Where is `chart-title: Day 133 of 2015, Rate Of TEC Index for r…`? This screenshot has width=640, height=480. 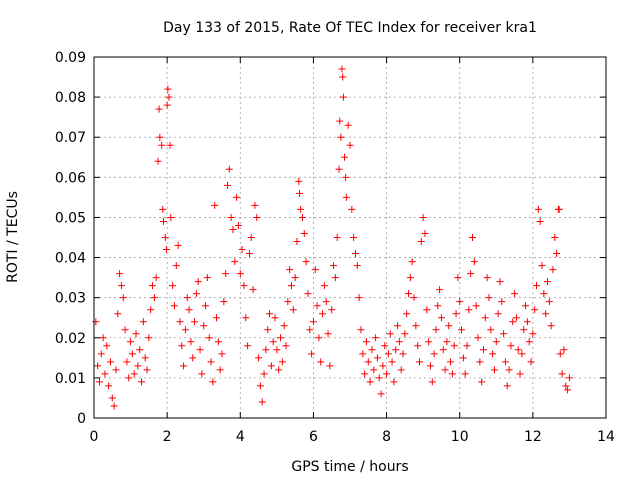
chart-title: Day 133 of 2015, Rate Of TEC Index for r… is located at coordinates (350, 28).